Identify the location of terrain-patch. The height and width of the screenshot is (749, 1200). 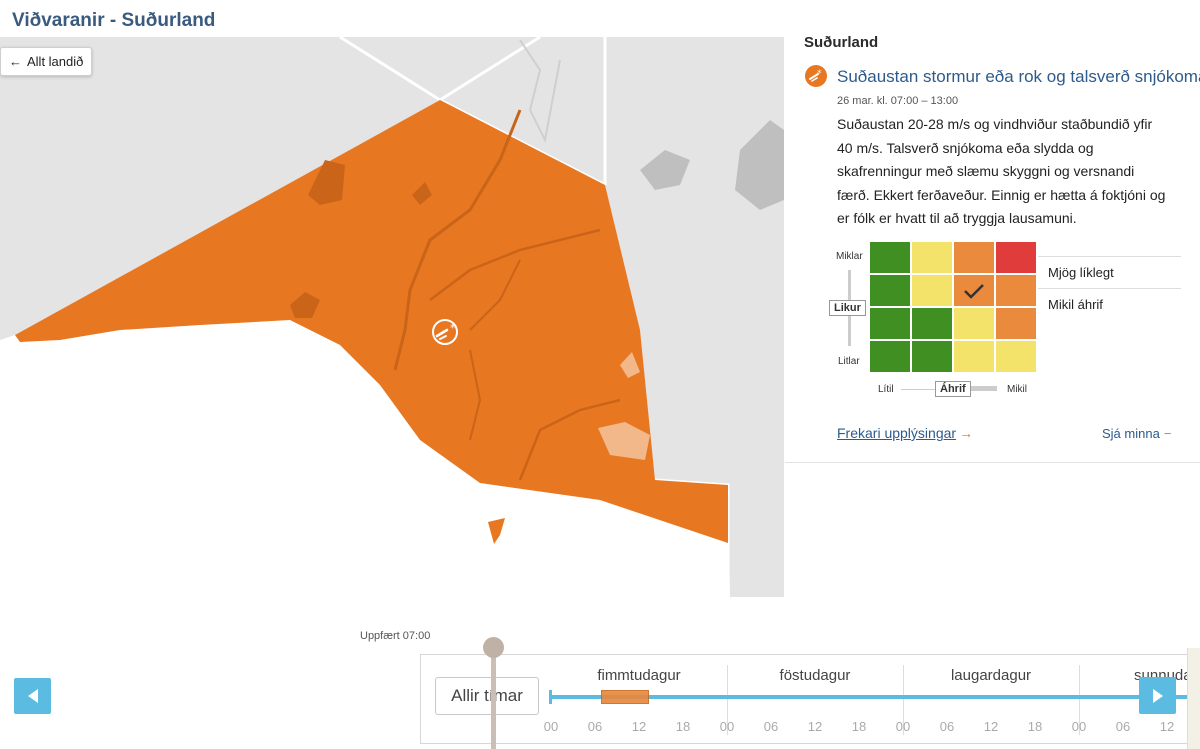
(305, 305).